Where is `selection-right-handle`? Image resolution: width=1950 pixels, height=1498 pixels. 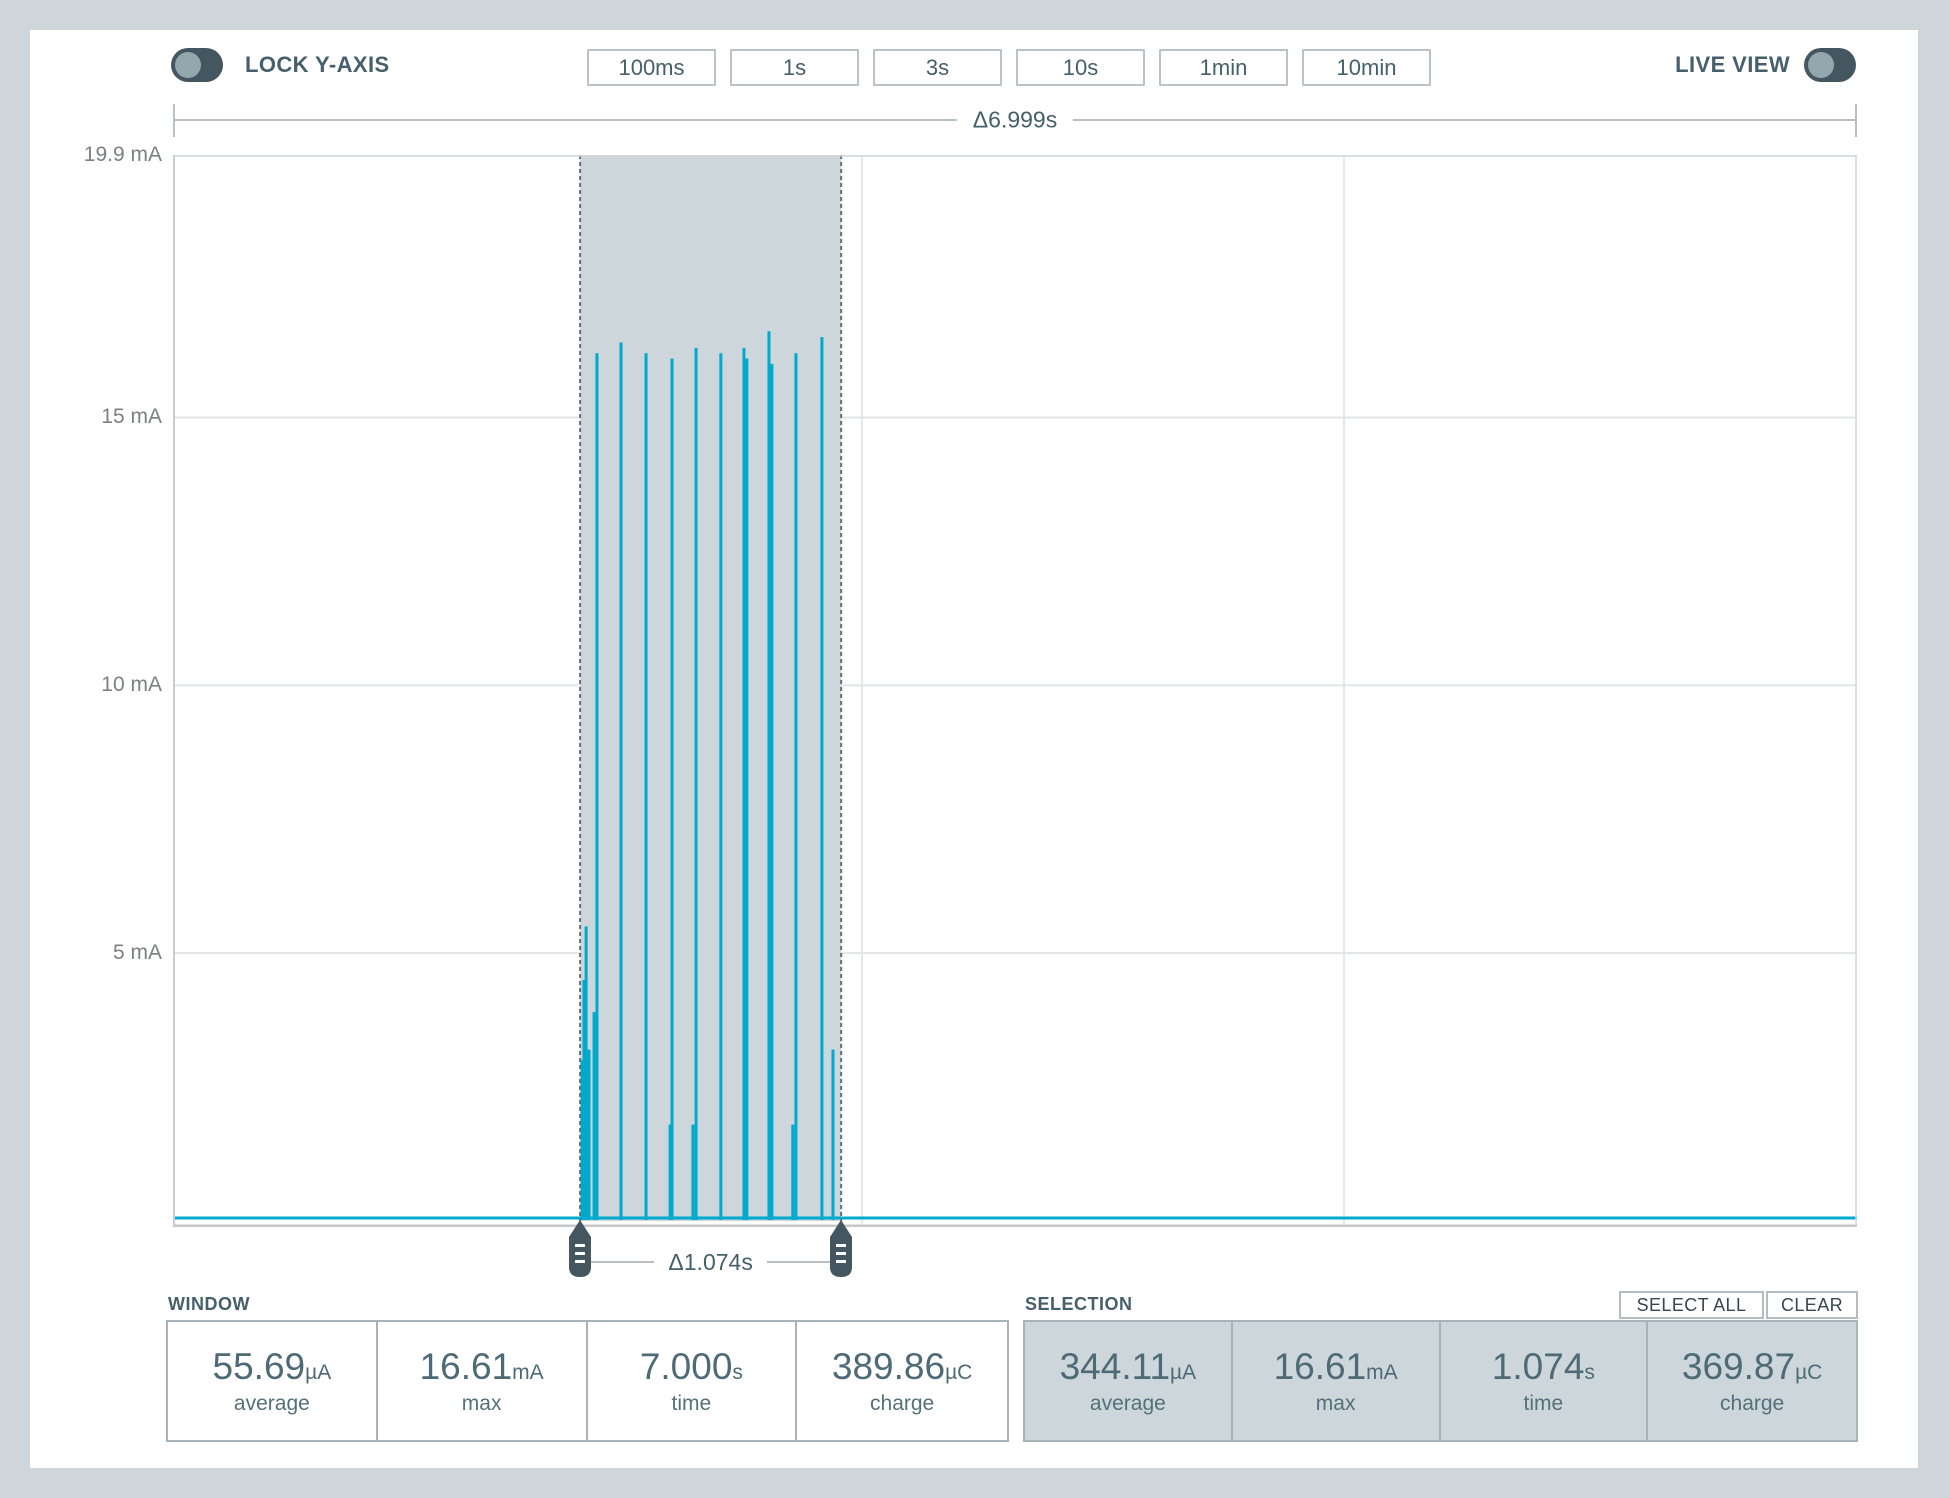
selection-right-handle is located at coordinates (841, 1248).